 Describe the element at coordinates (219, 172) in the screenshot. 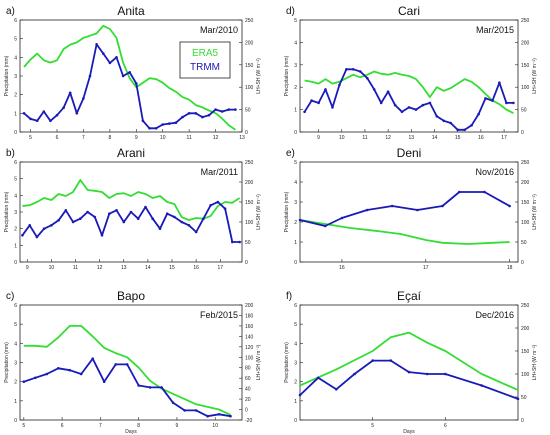

I see `date-label: Mar/2011` at that location.